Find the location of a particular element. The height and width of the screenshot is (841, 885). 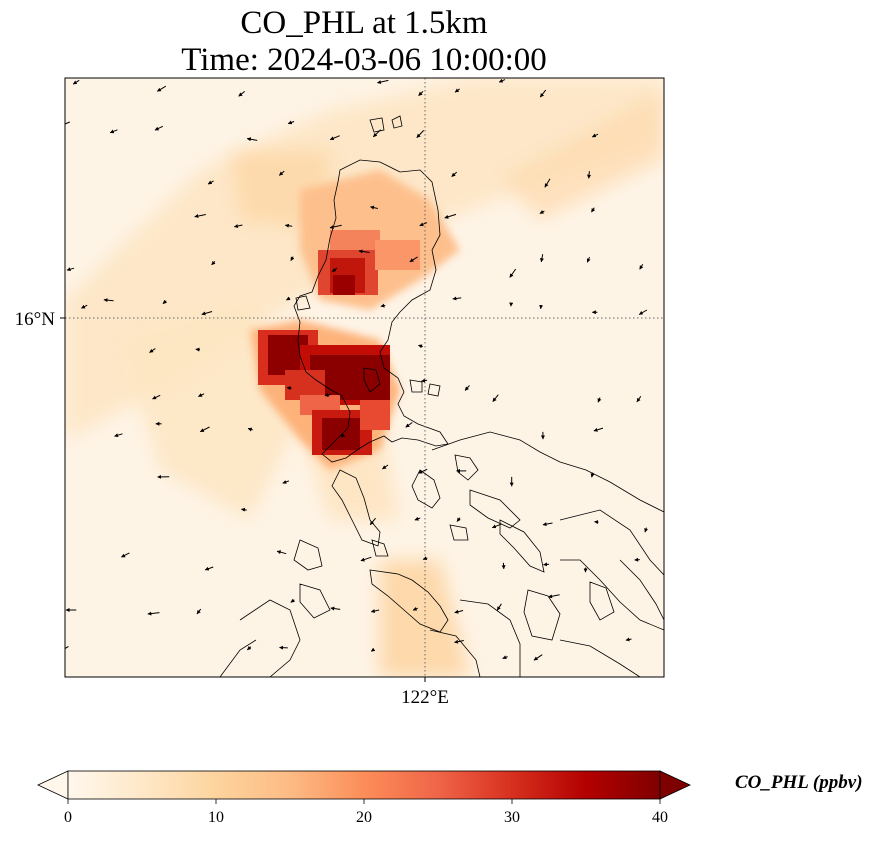

lon-label: 122°E is located at coordinates (425, 697).